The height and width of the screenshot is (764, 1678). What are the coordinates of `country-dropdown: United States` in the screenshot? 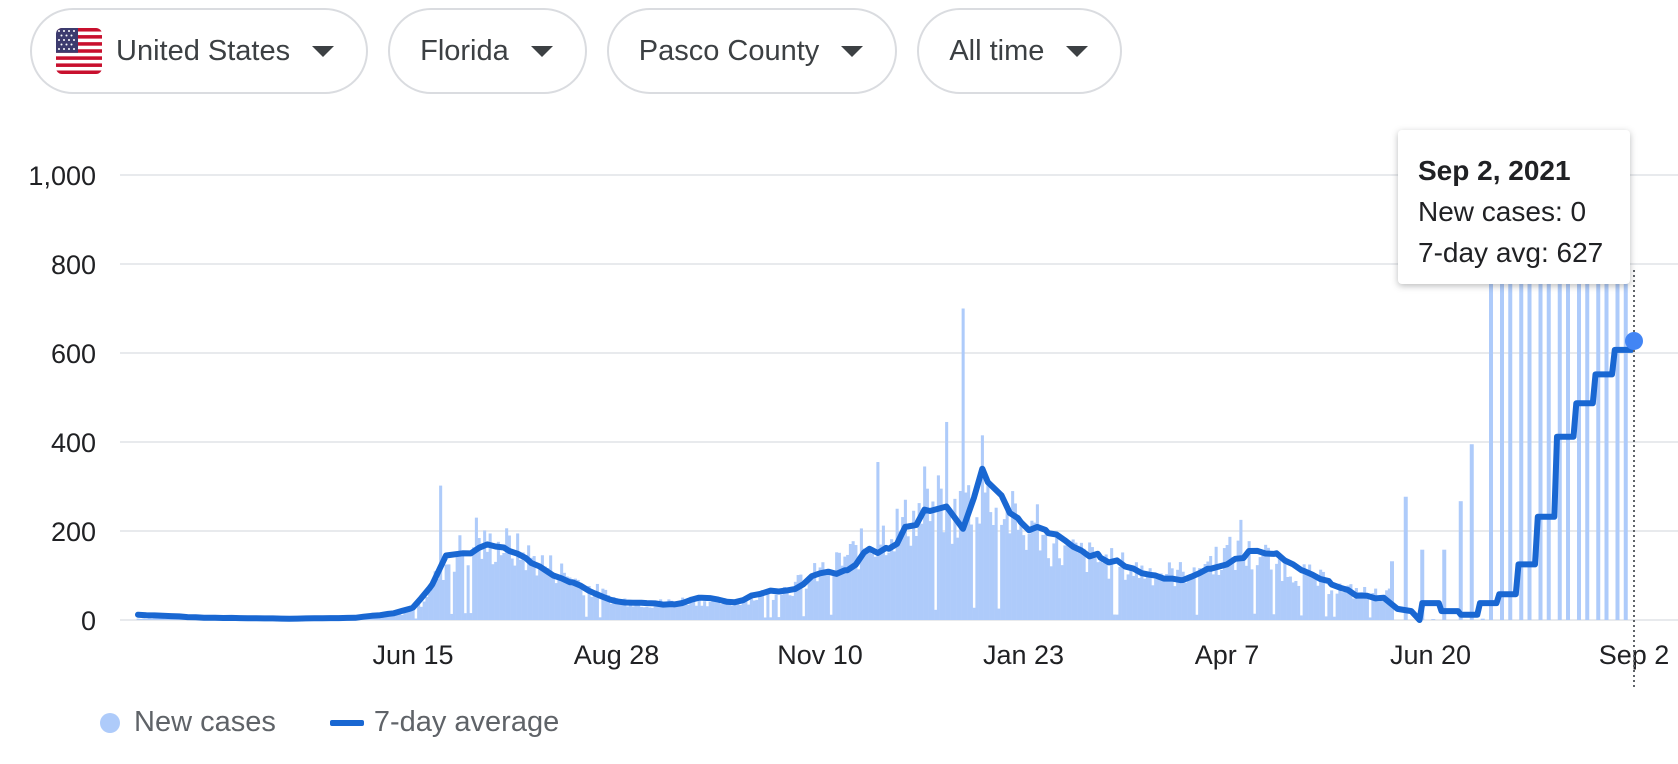 It's located at (199, 51).